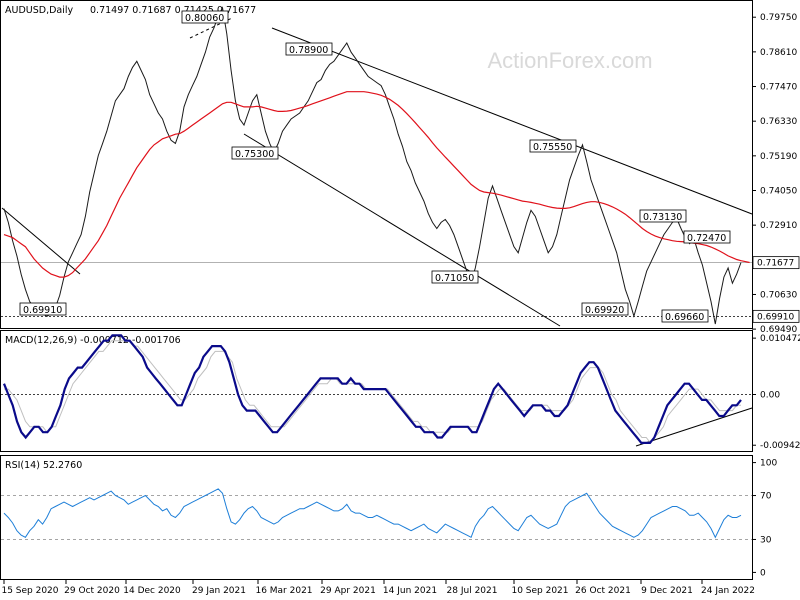  What do you see at coordinates (770, 395) in the screenshot?
I see `macd-tick-label: 0.00` at bounding box center [770, 395].